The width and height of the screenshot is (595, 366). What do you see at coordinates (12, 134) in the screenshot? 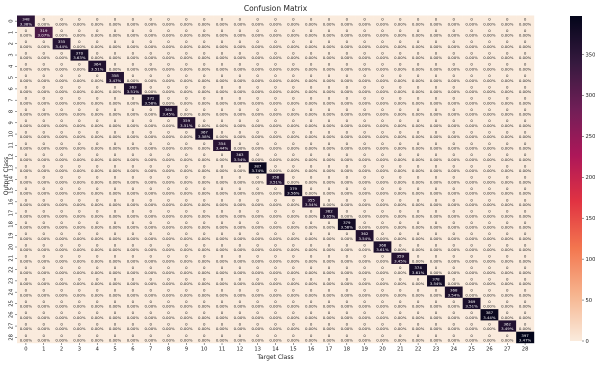
I see `y-tick-label: 10` at bounding box center [12, 134].